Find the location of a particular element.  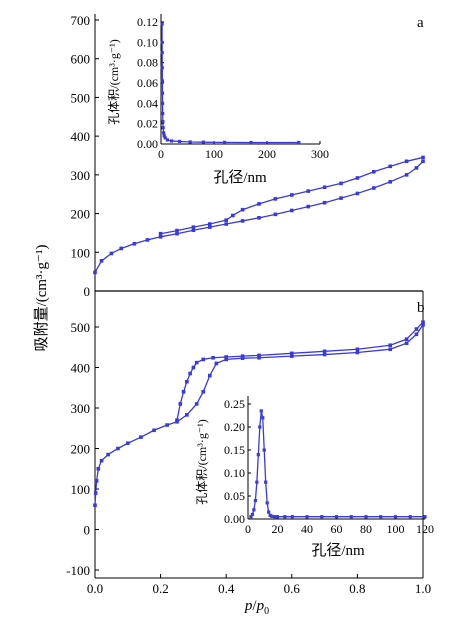

panel-a-label: a is located at coordinates (420, 23).